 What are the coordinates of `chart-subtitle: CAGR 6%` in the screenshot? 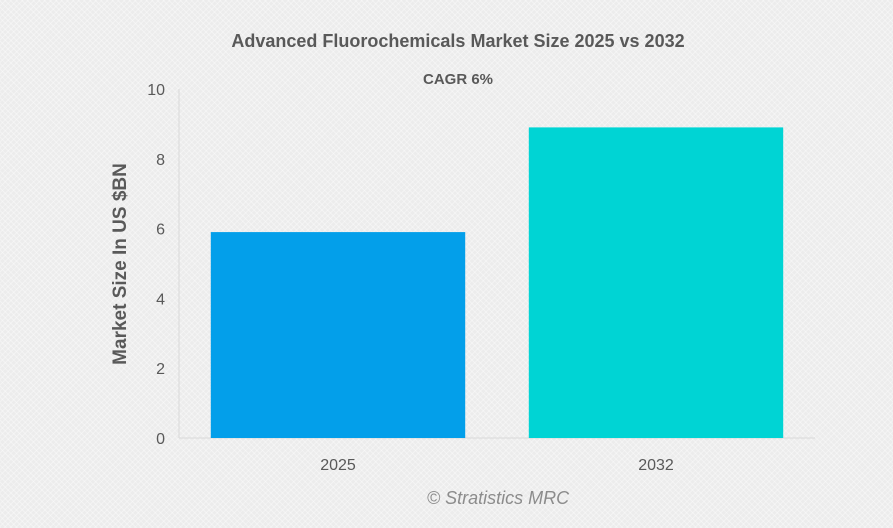 It's located at (458, 79).